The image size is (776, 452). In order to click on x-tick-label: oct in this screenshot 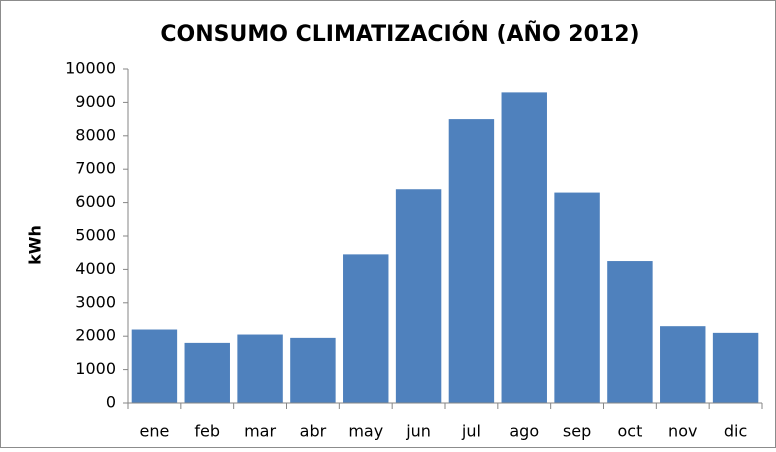, I will do `click(629, 431)`.